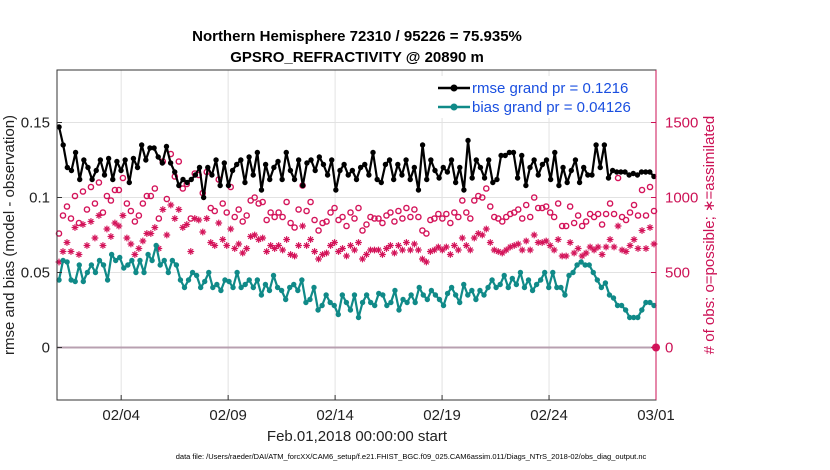  I want to click on chart-title-line2: GPSRO_REFRACTIVITY @ 20890 m, so click(357, 57).